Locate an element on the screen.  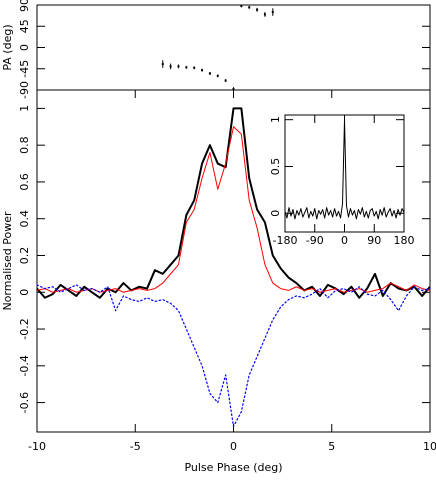
y-axis-label: Normalised Power is located at coordinates (7, 261).